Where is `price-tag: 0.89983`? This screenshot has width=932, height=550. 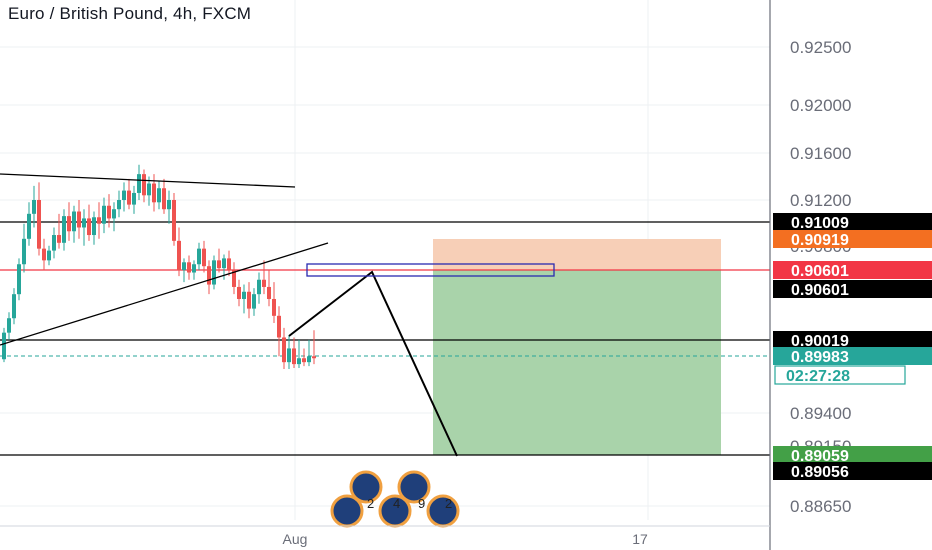 price-tag: 0.89983 is located at coordinates (852, 356).